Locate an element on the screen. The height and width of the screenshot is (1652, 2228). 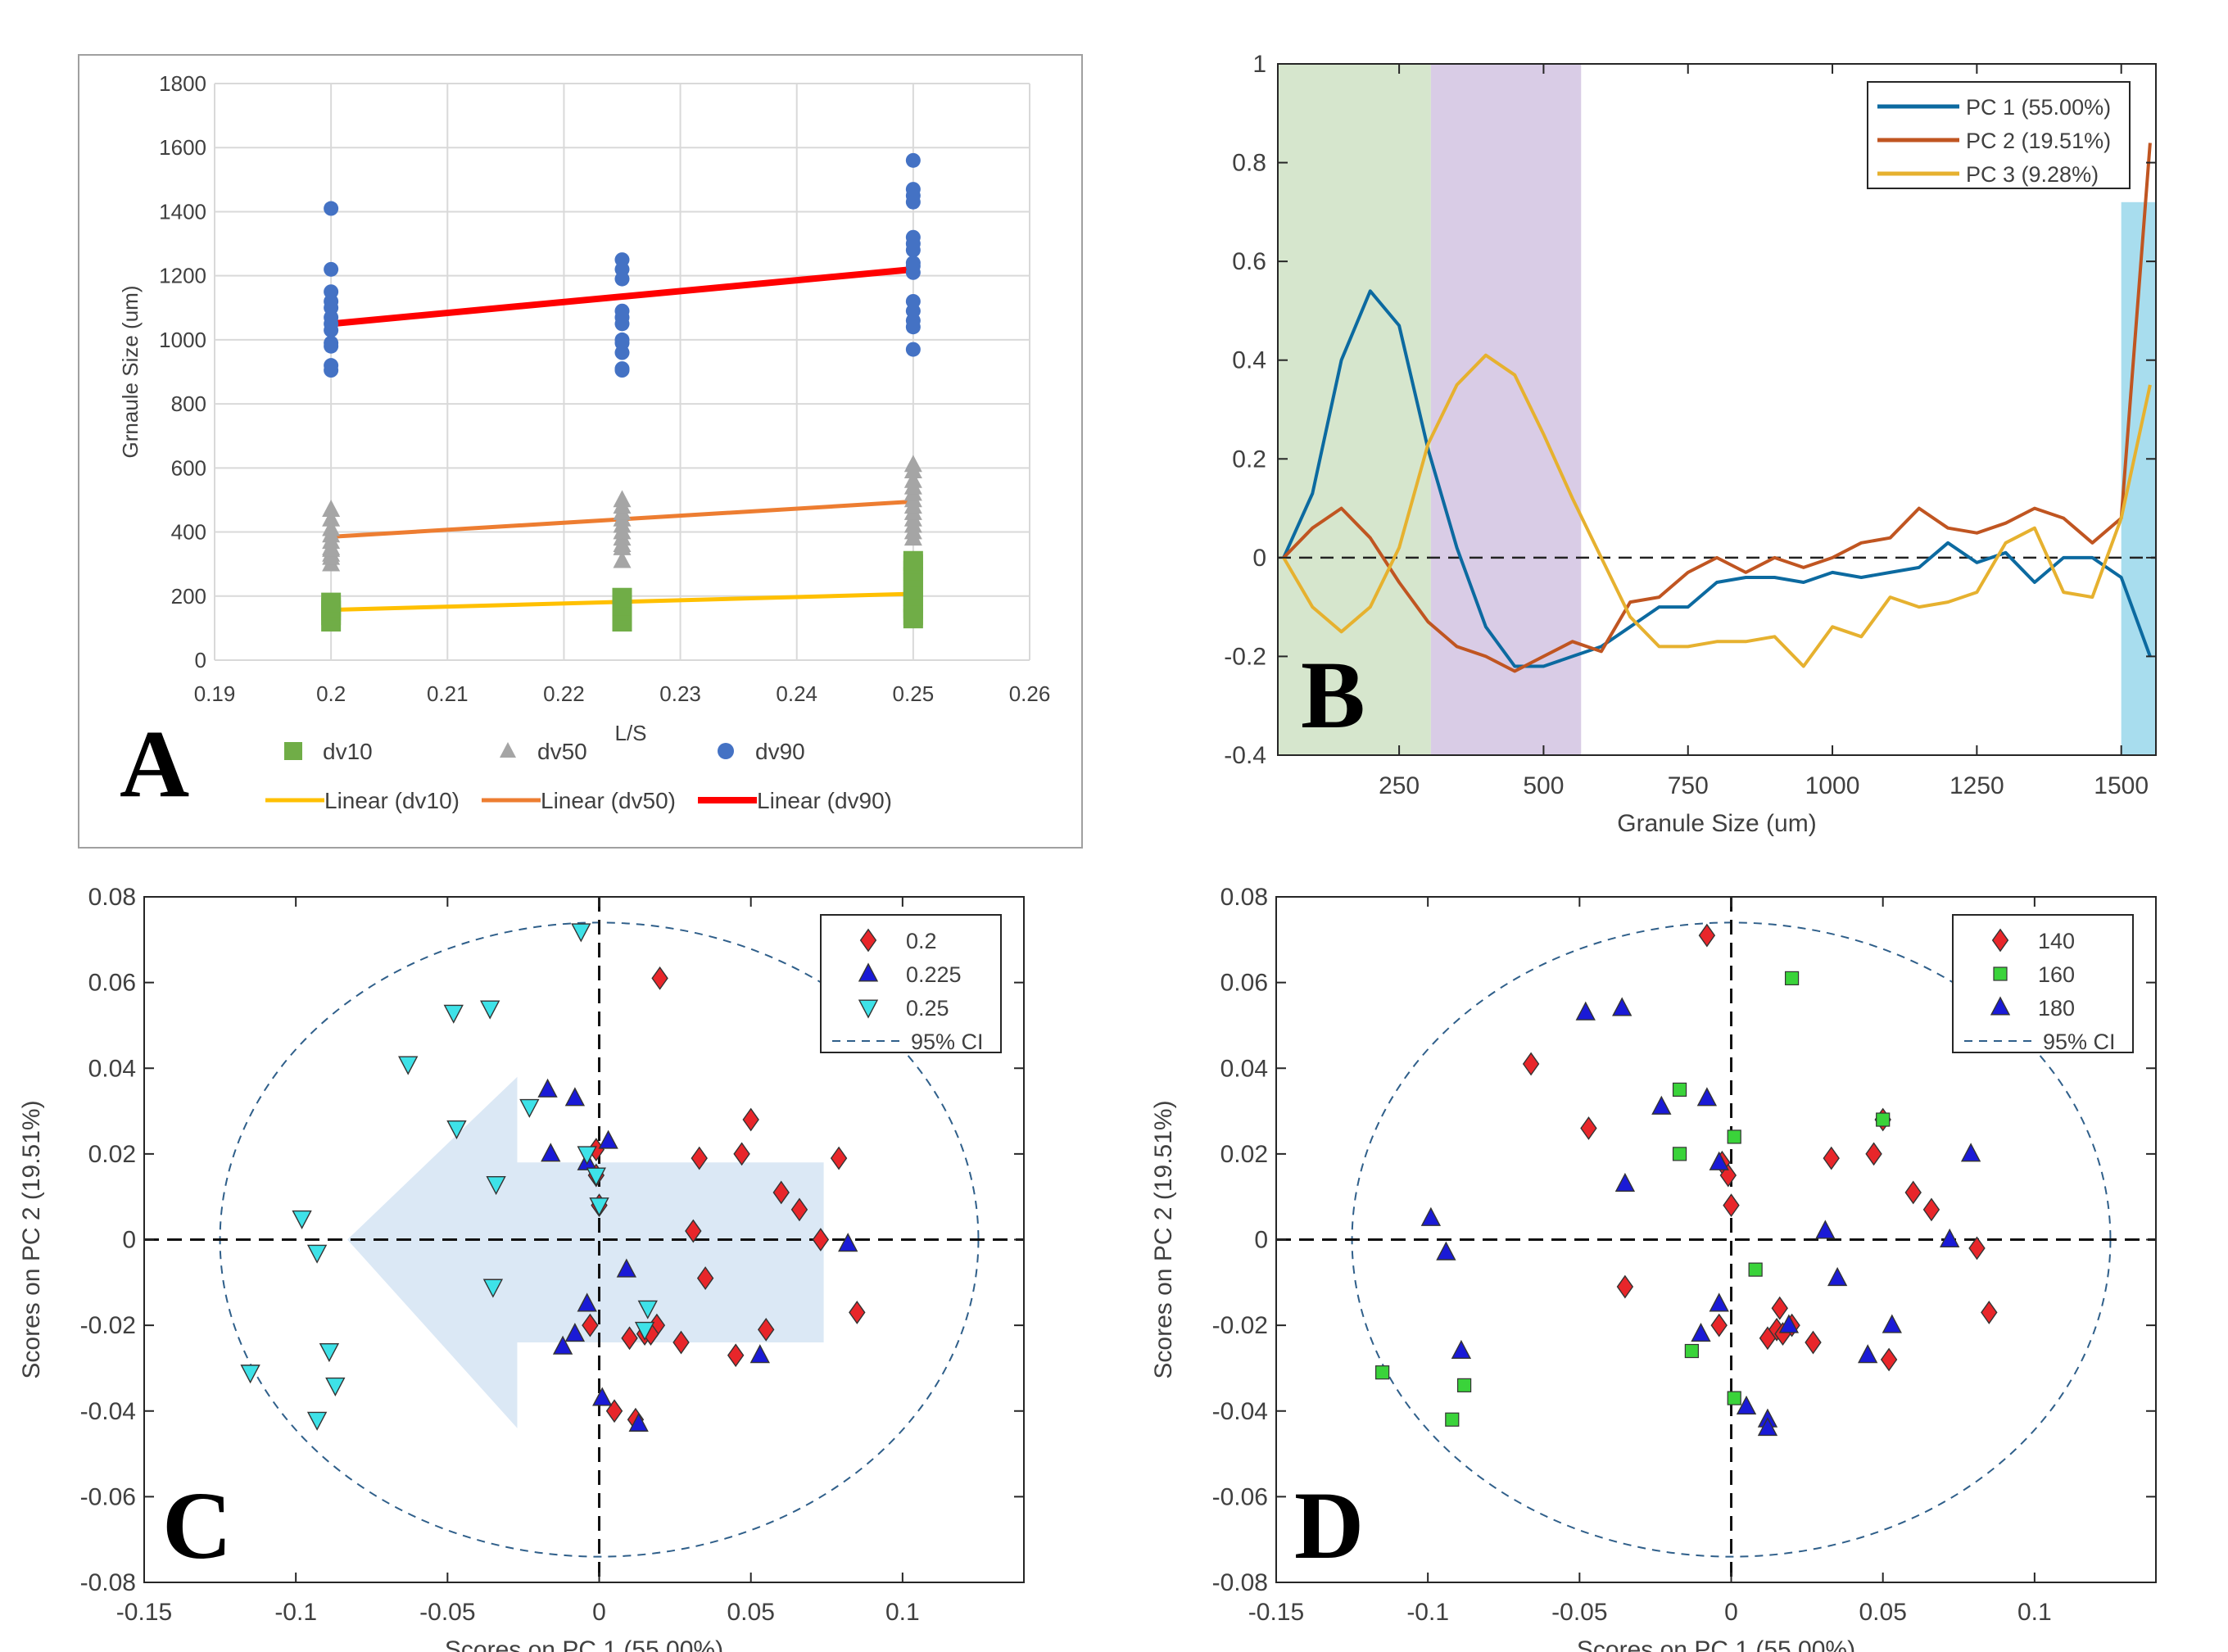
y-tick-label: -0.04 is located at coordinates (108, 1411).